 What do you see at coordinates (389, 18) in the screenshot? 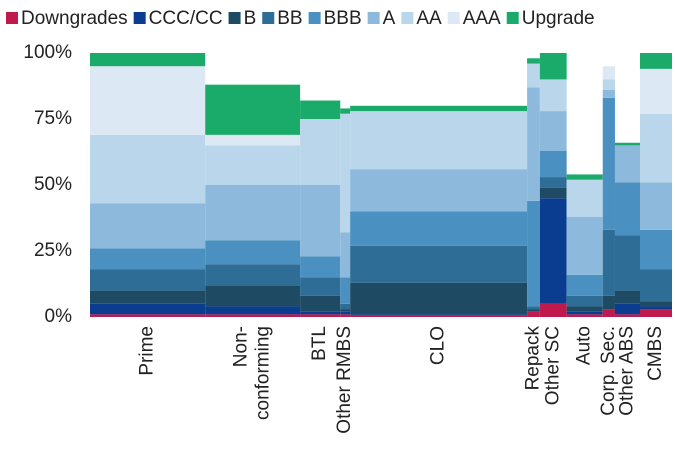
I see `legend-label: A` at bounding box center [389, 18].